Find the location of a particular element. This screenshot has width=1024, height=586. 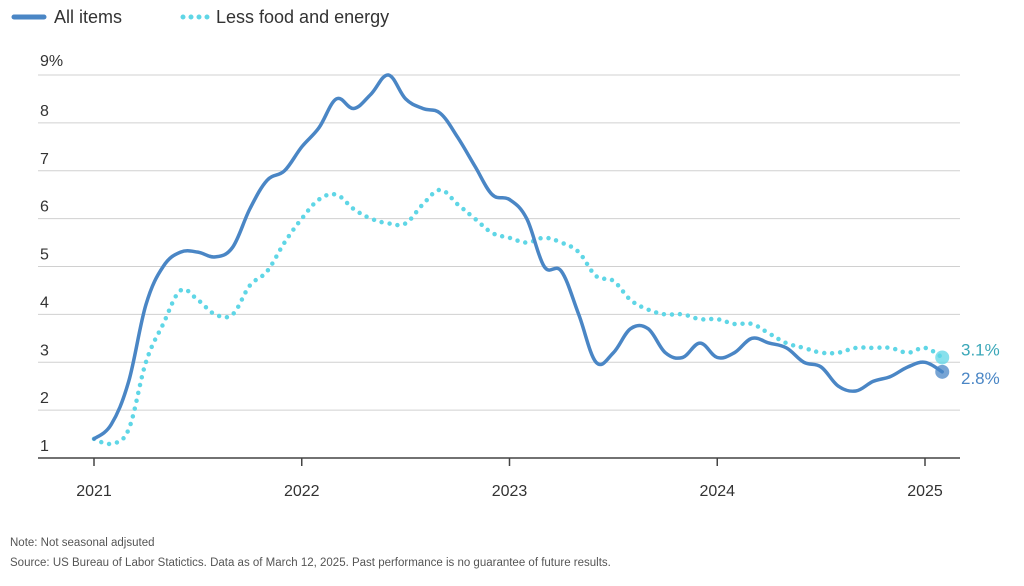

y-tick-label: 9% is located at coordinates (51, 61).